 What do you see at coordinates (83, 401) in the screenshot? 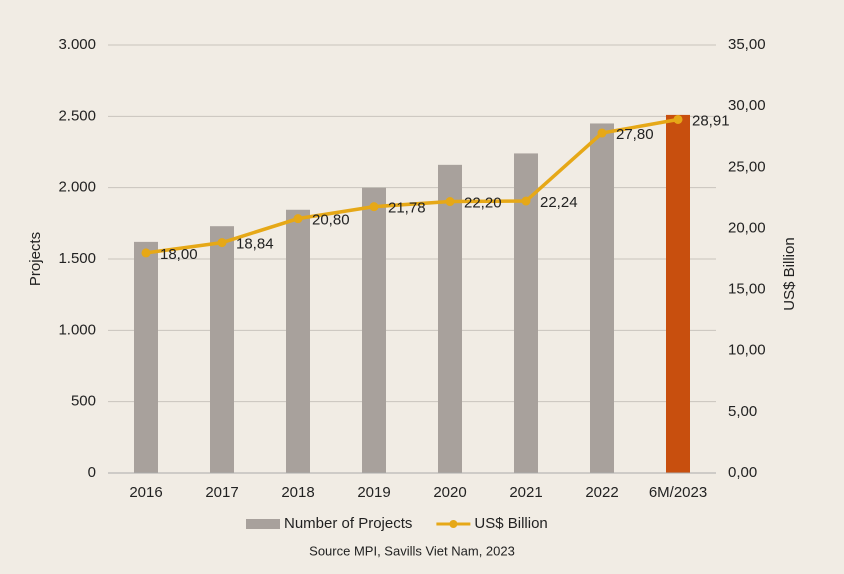
I see `y-tick-label: 500` at bounding box center [83, 401].